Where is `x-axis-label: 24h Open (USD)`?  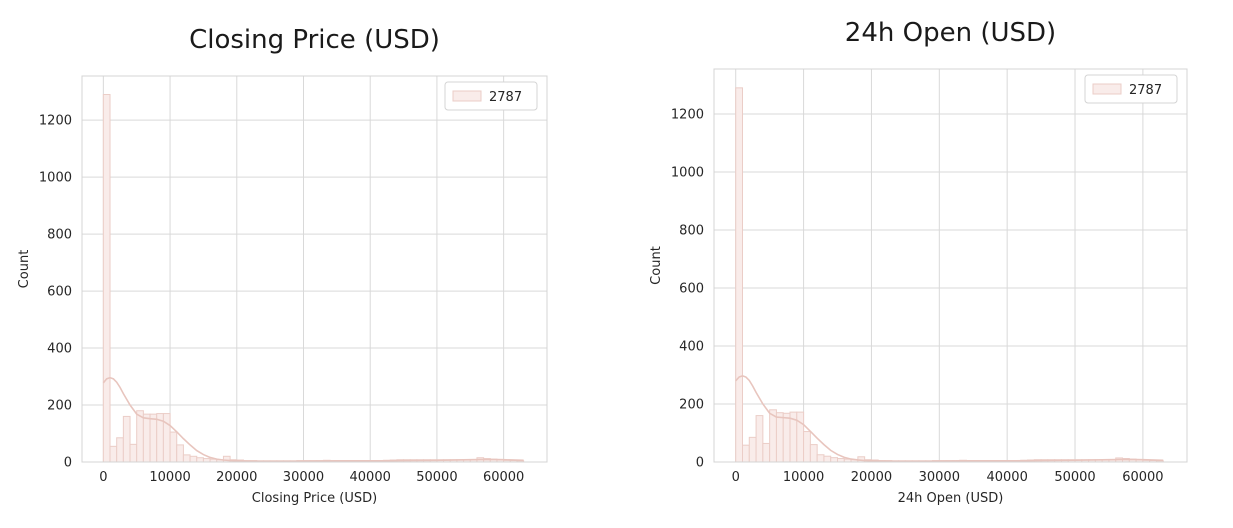
x-axis-label: 24h Open (USD) is located at coordinates (951, 498).